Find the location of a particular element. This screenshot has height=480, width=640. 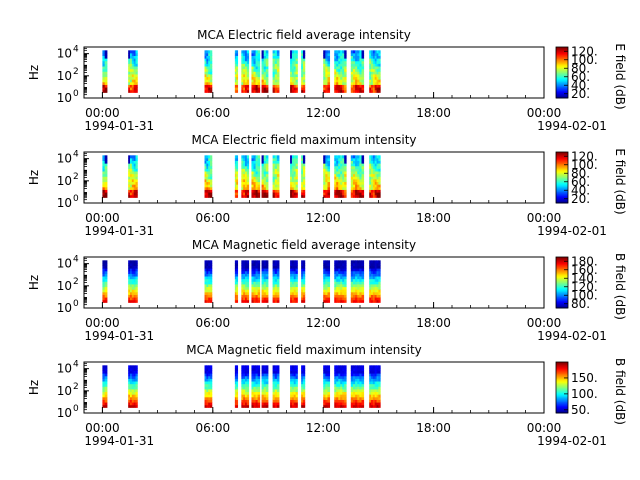

y-tick-label: 10 is located at coordinates (64, 286).